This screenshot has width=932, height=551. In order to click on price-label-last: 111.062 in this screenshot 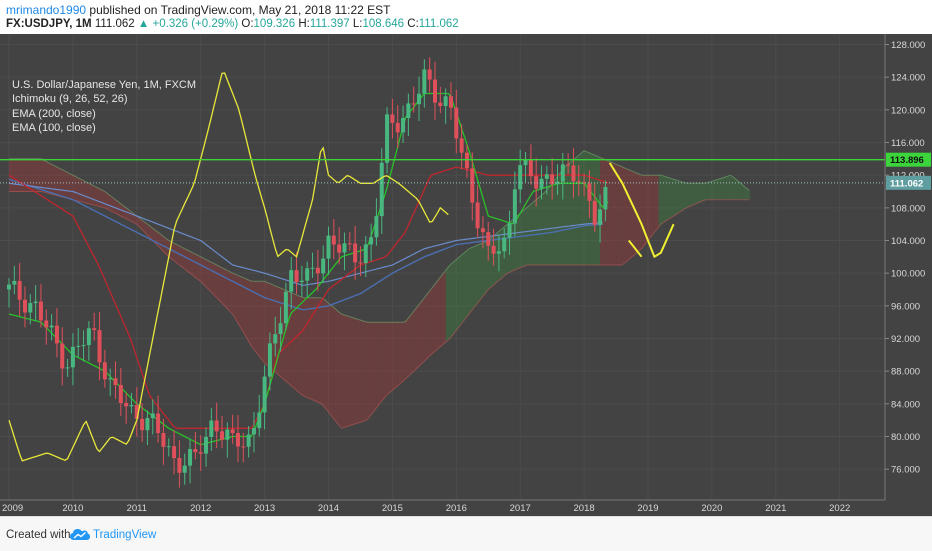, I will do `click(906, 183)`.